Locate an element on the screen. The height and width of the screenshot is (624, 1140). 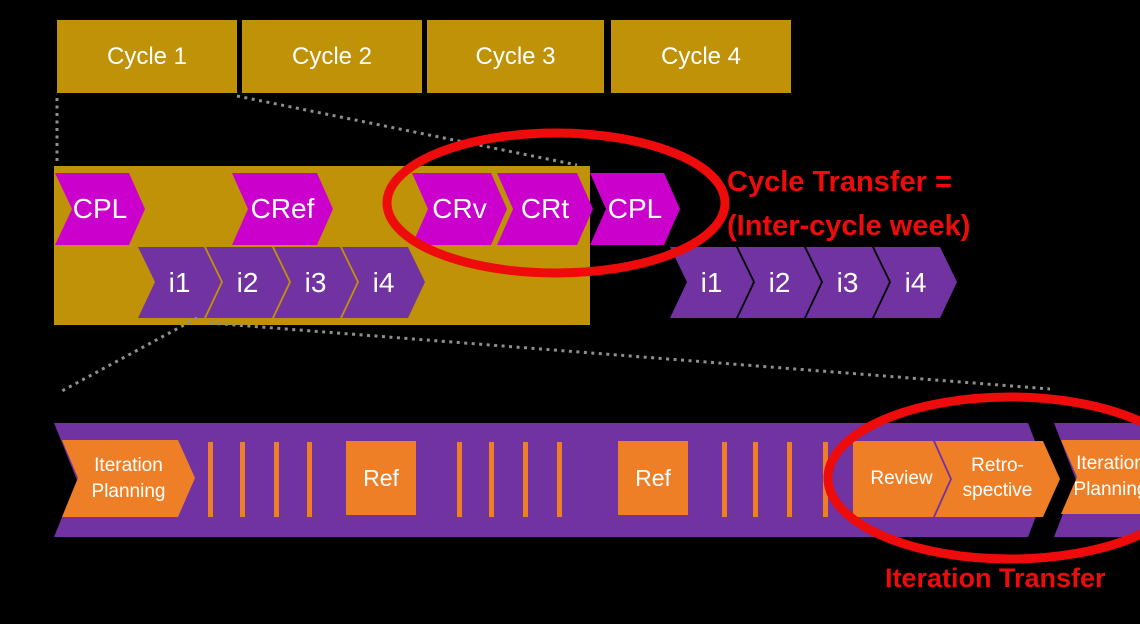
iteration-planning-line1: Iteration is located at coordinates (128, 465).